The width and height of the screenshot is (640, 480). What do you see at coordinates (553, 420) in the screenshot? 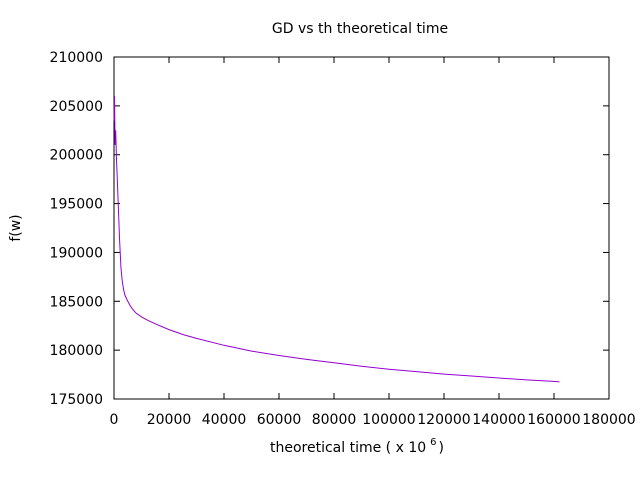
I see `x-tick-label: 160000` at bounding box center [553, 420].